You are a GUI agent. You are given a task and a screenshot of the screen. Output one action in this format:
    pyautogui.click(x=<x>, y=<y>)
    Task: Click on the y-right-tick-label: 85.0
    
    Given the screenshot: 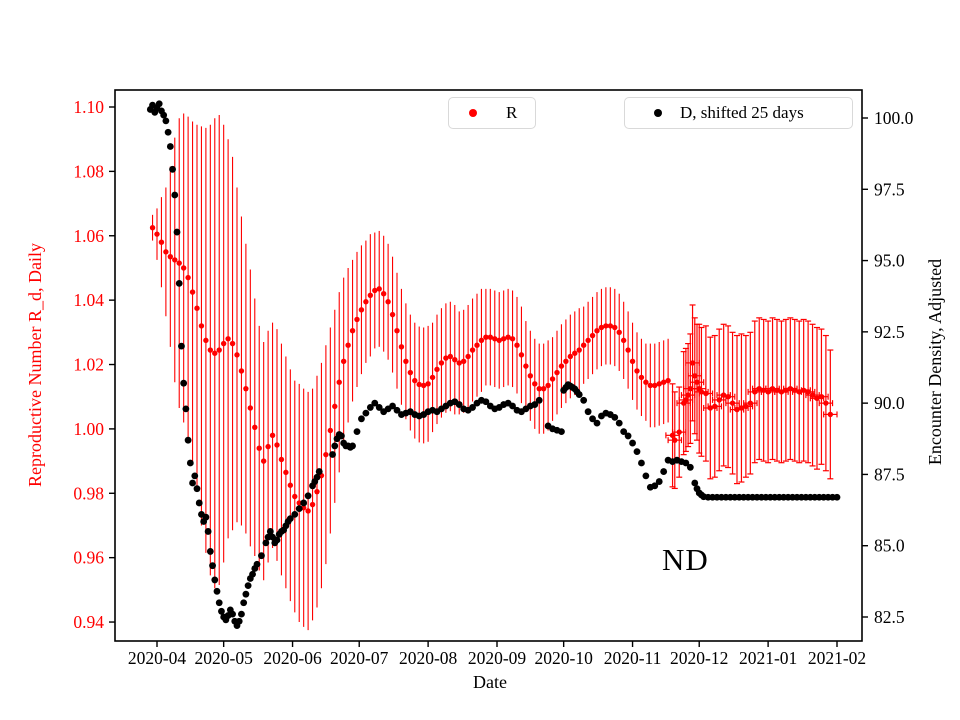 What is the action you would take?
    pyautogui.click(x=889, y=546)
    